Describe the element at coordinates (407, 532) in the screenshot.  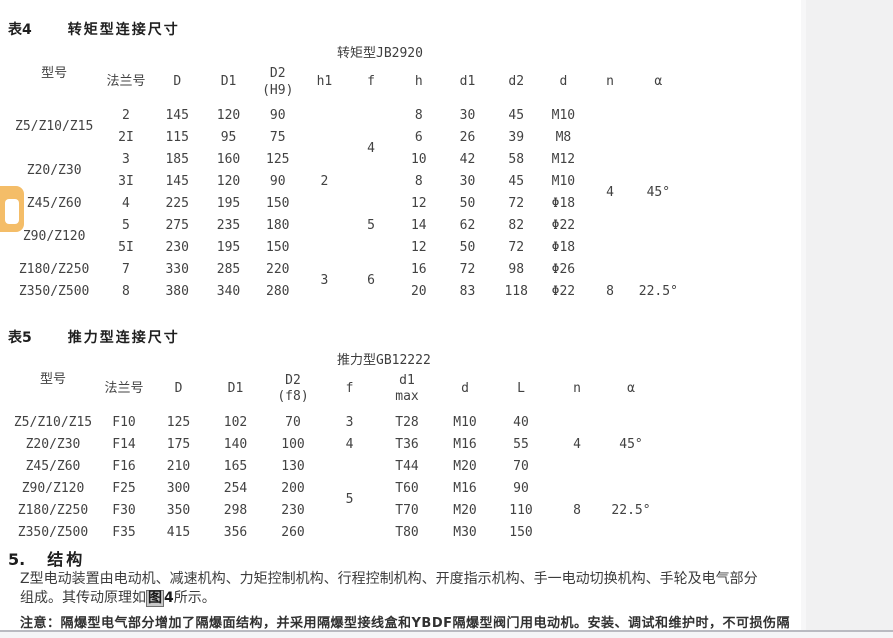
I see `table-cell: T80` at that location.